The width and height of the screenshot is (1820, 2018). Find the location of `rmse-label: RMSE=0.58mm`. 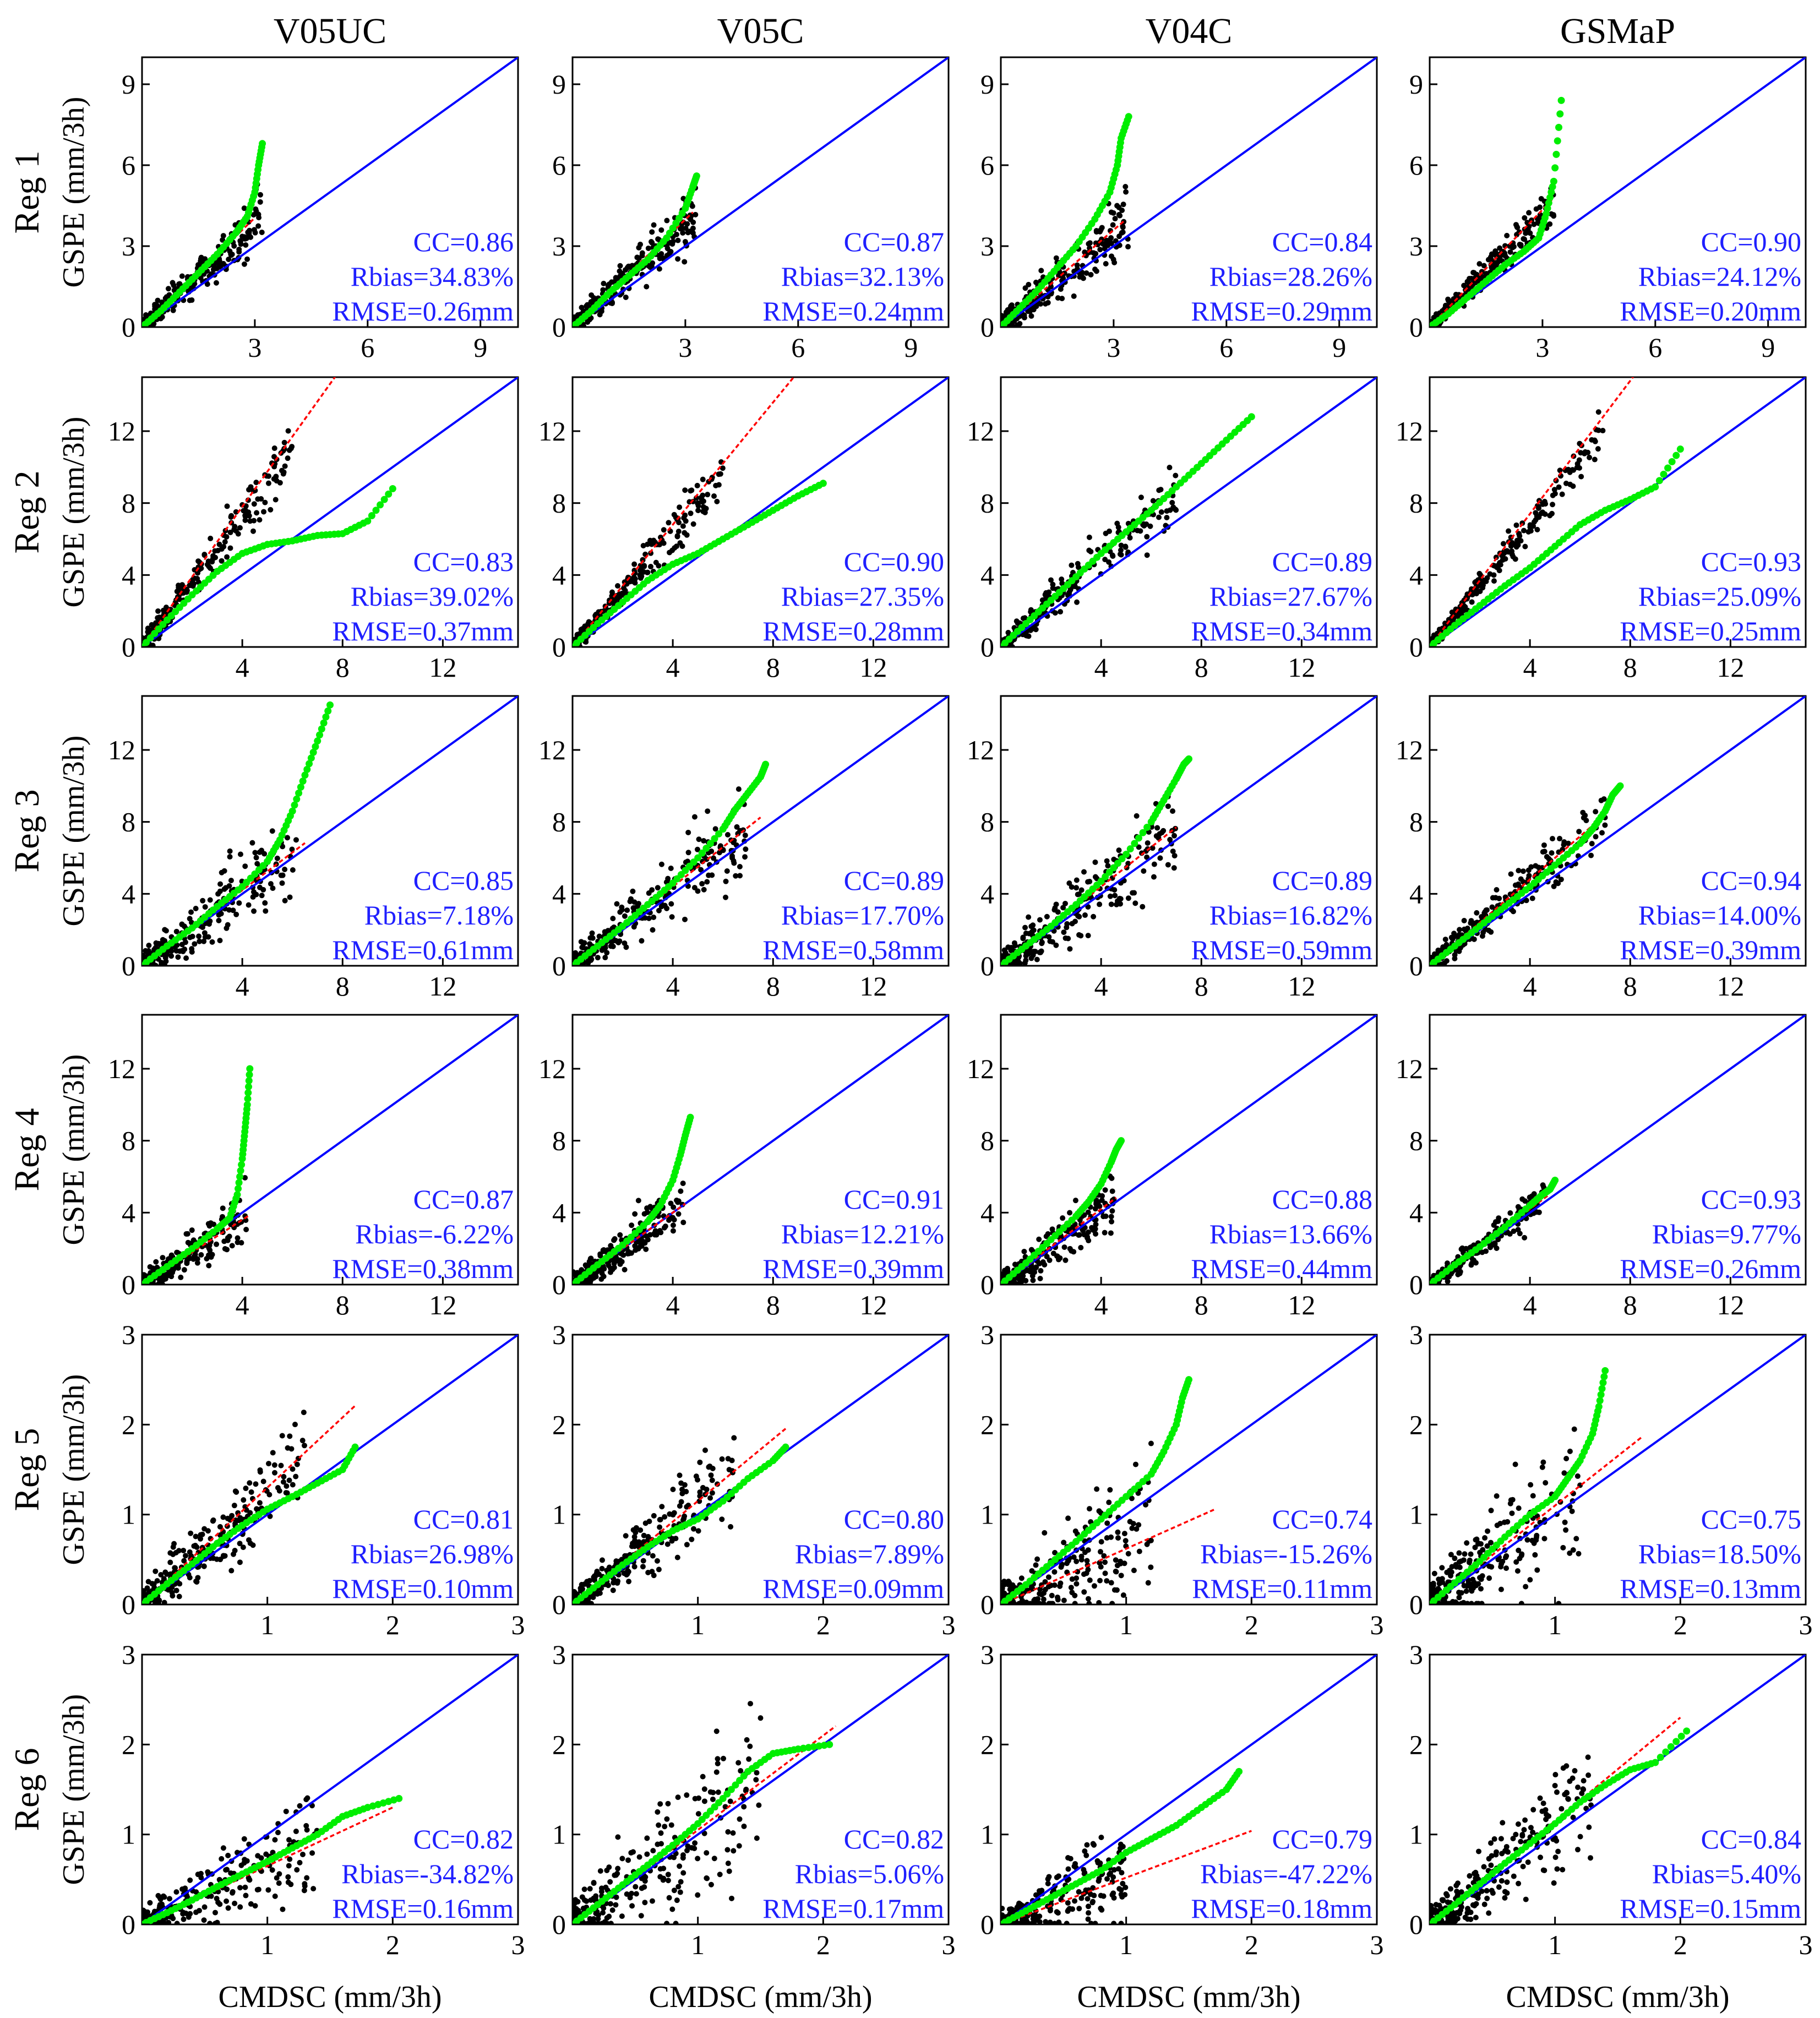

rmse-label: RMSE=0.58mm is located at coordinates (853, 950).